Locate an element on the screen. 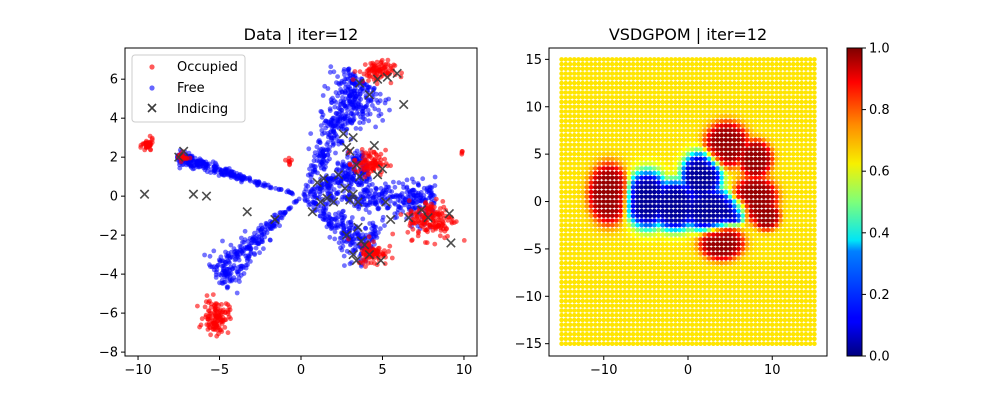  left-x-tick-label: −5 is located at coordinates (219, 370).